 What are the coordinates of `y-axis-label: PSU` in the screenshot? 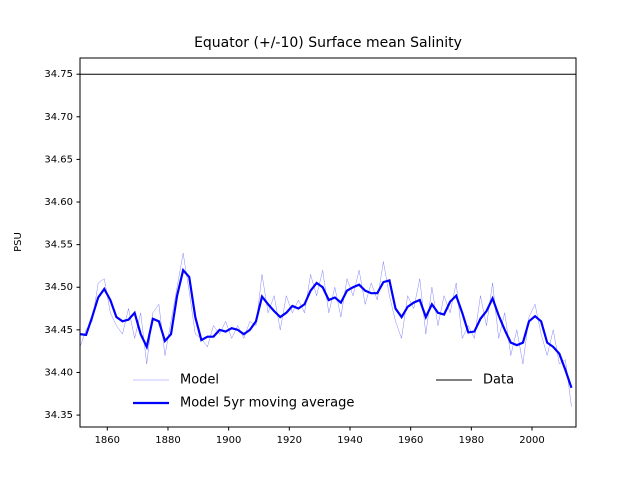 It's located at (18, 242).